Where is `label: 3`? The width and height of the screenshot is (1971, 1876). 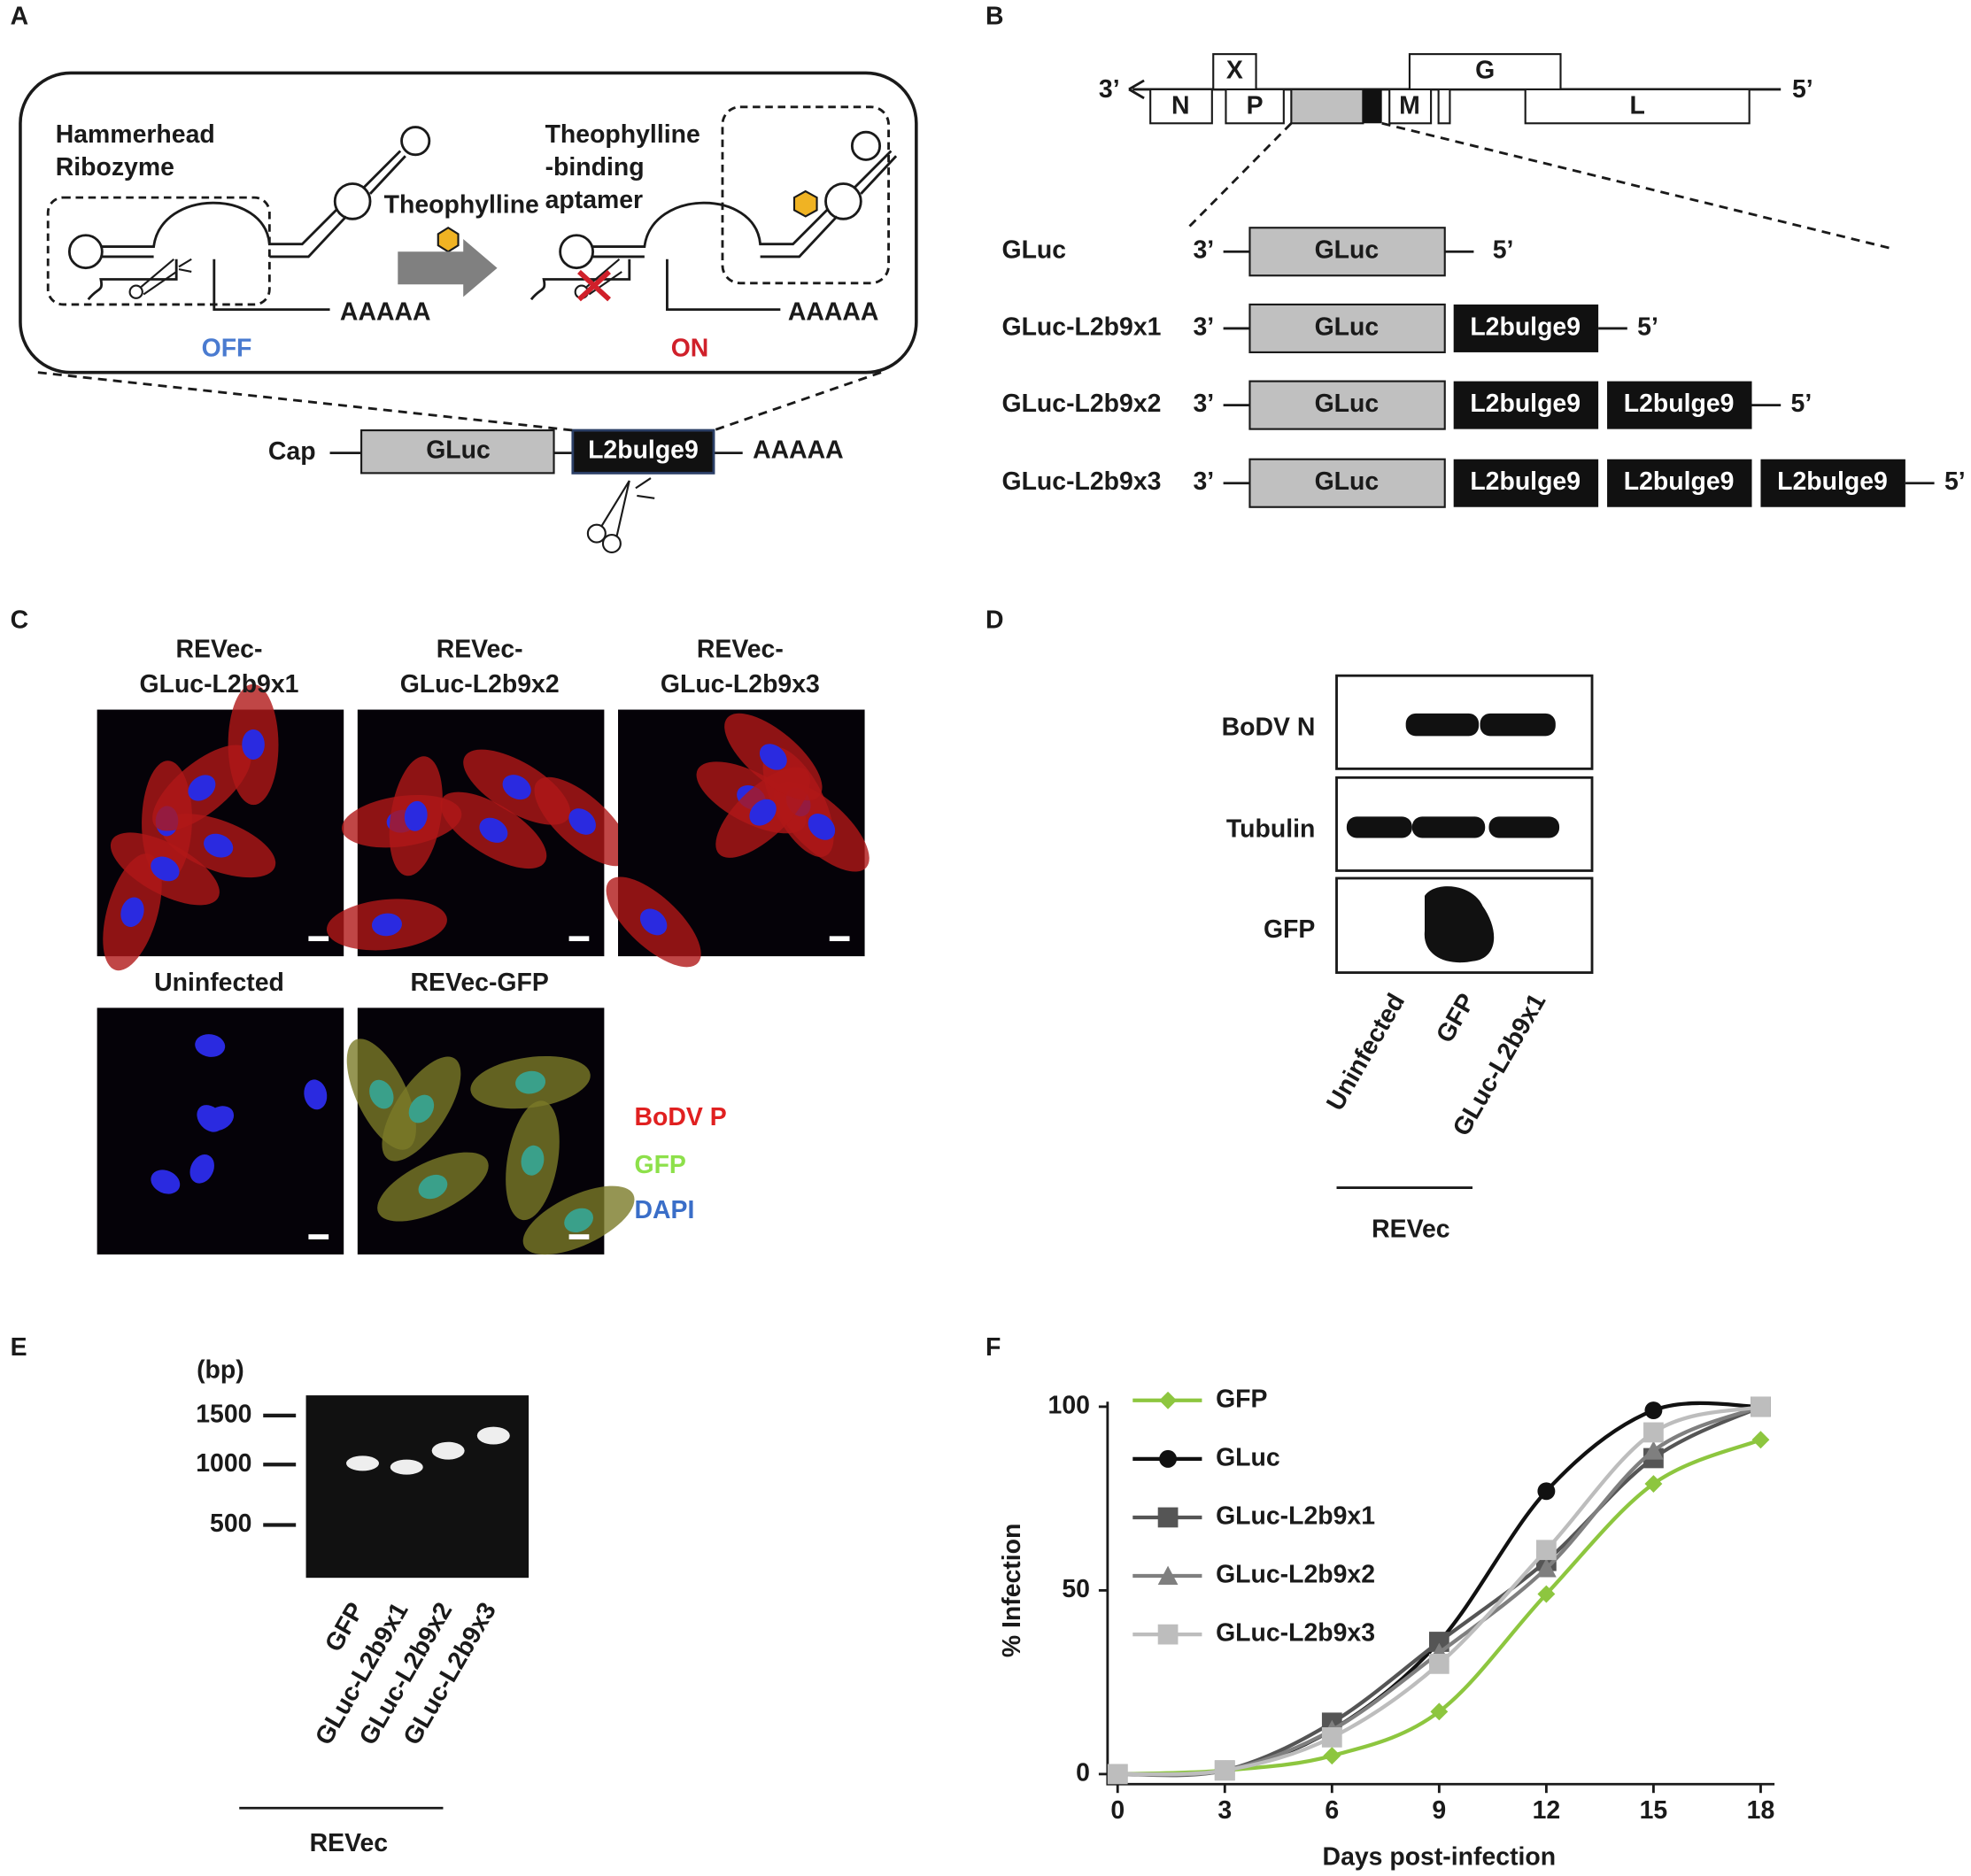 label: 3 is located at coordinates (1224, 1811).